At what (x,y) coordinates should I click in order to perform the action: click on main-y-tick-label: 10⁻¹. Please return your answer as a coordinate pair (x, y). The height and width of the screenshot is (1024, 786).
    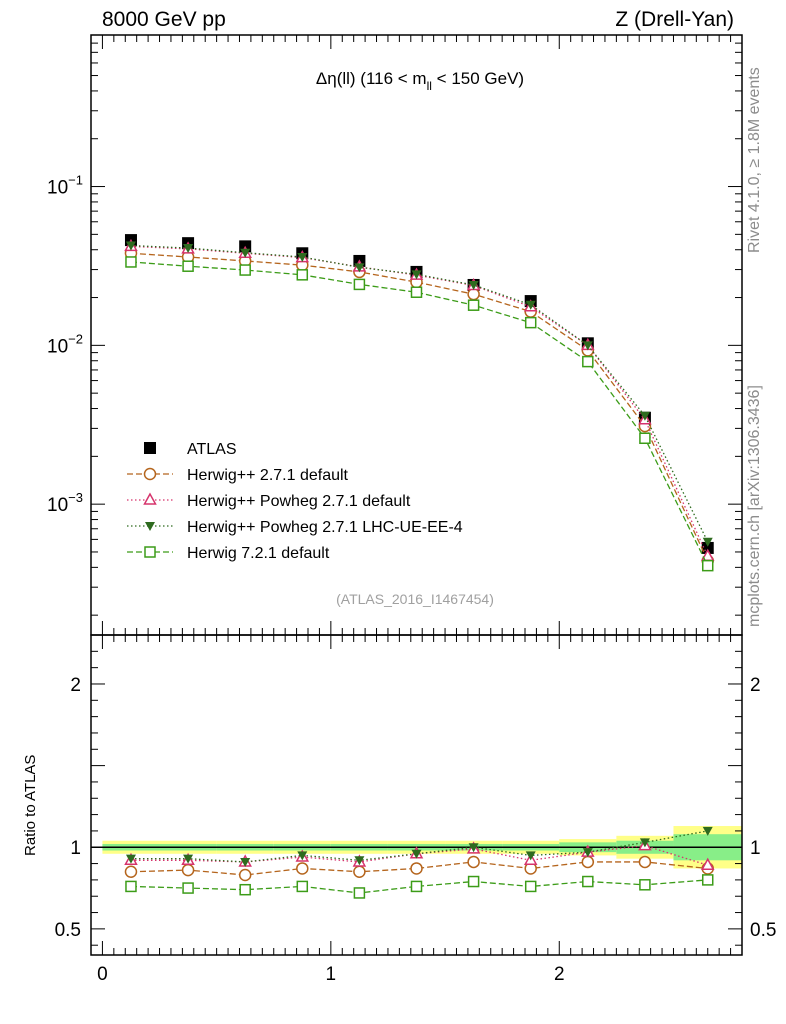
    Looking at the image, I should click on (65, 186).